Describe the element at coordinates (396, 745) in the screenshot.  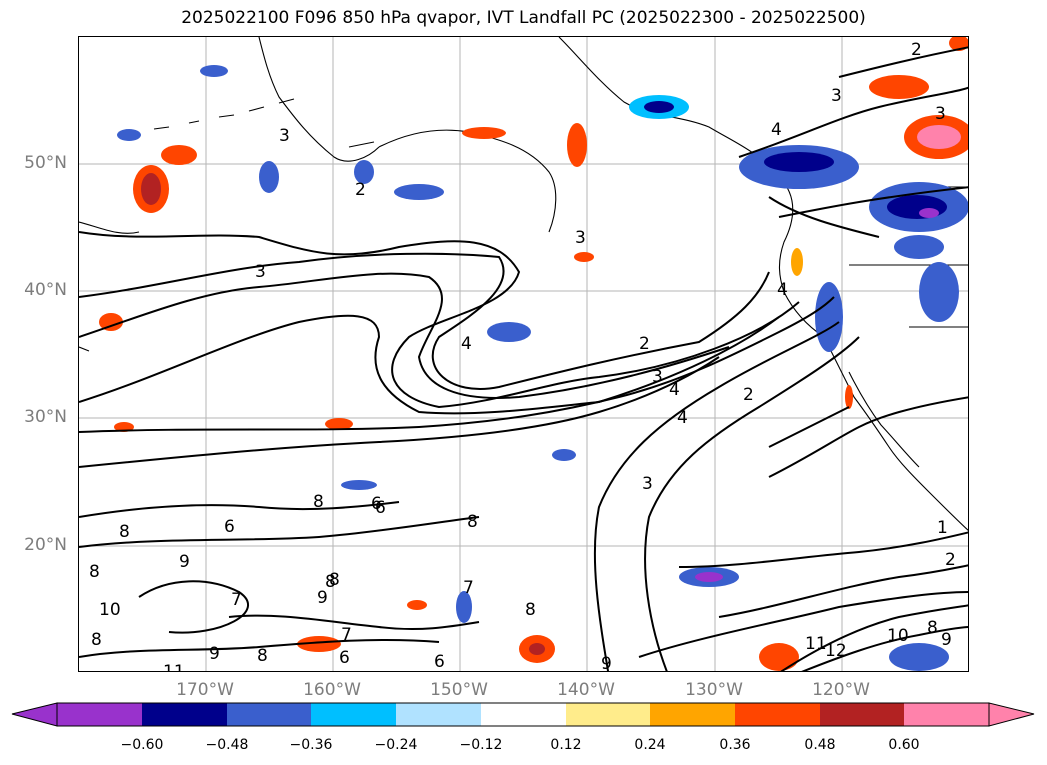
I see `colorbar-tick-label: −0.24` at that location.